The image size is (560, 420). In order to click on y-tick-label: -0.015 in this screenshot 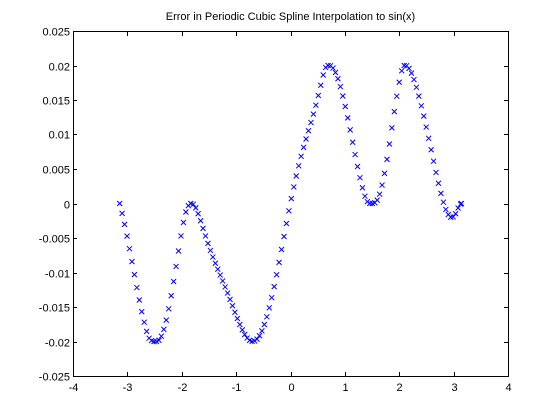, I will do `click(54, 309)`.